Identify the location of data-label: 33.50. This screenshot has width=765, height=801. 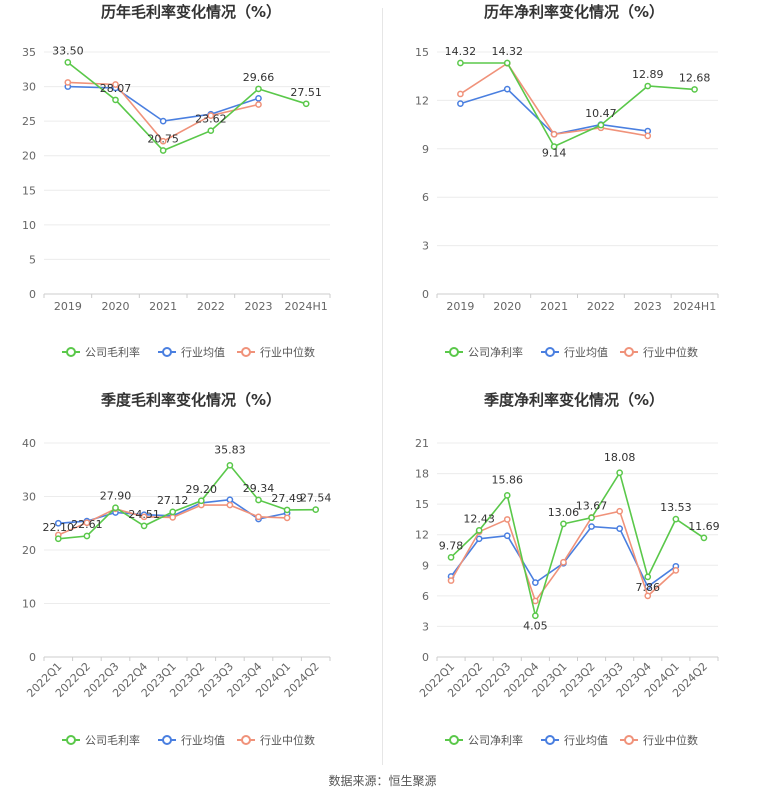
(68, 50).